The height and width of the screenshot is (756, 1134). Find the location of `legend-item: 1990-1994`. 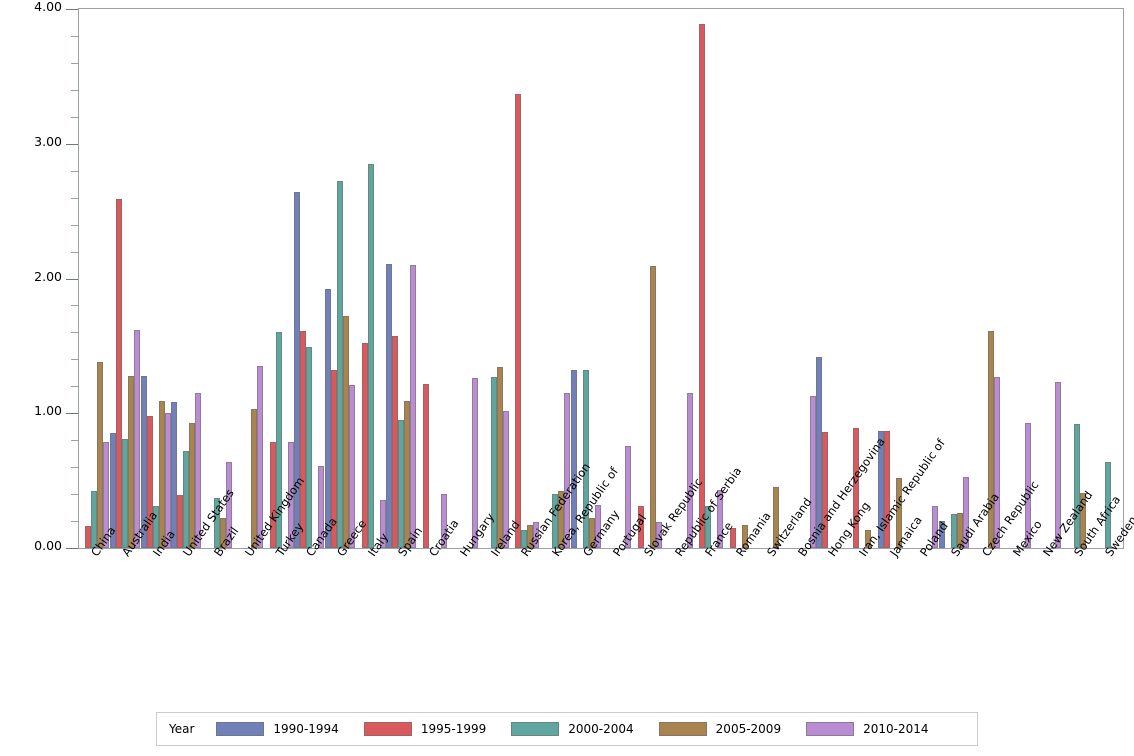

legend-item: 1990-1994 is located at coordinates (277, 729).